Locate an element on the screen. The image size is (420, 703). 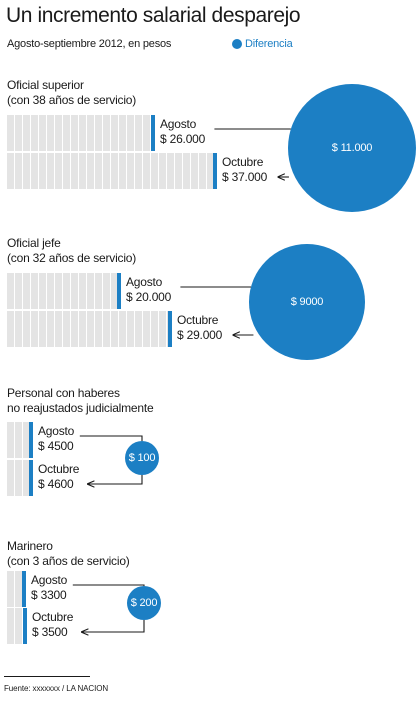
bar-value-label: Agosto $ 4500 is located at coordinates (56, 439).